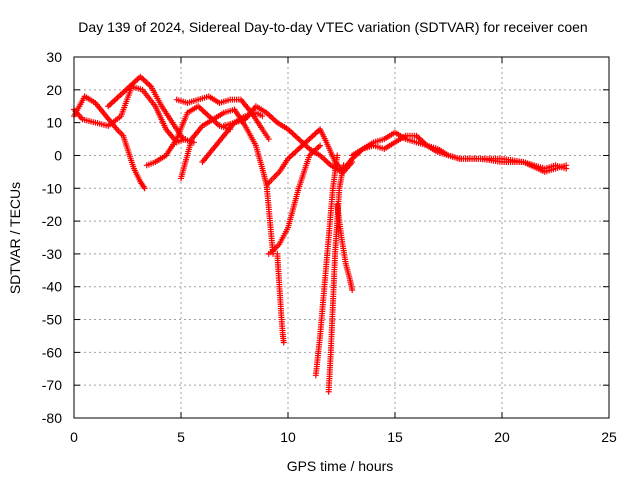  Describe the element at coordinates (54, 57) in the screenshot. I see `y-tick-label: 30` at that location.